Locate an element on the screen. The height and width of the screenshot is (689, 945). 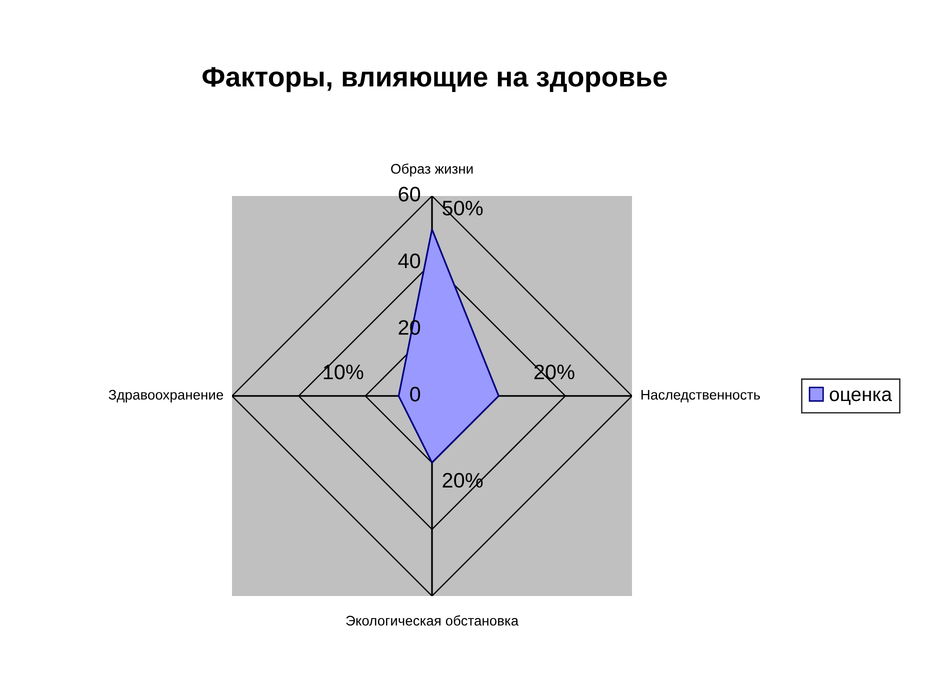
spoke-label: Здравоохранение is located at coordinates (166, 396).